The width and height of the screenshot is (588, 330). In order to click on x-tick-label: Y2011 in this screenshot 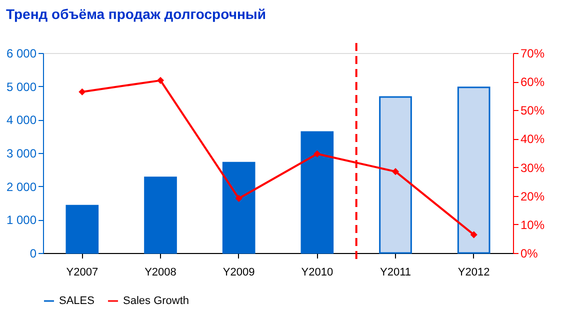, I will do `click(395, 272)`.